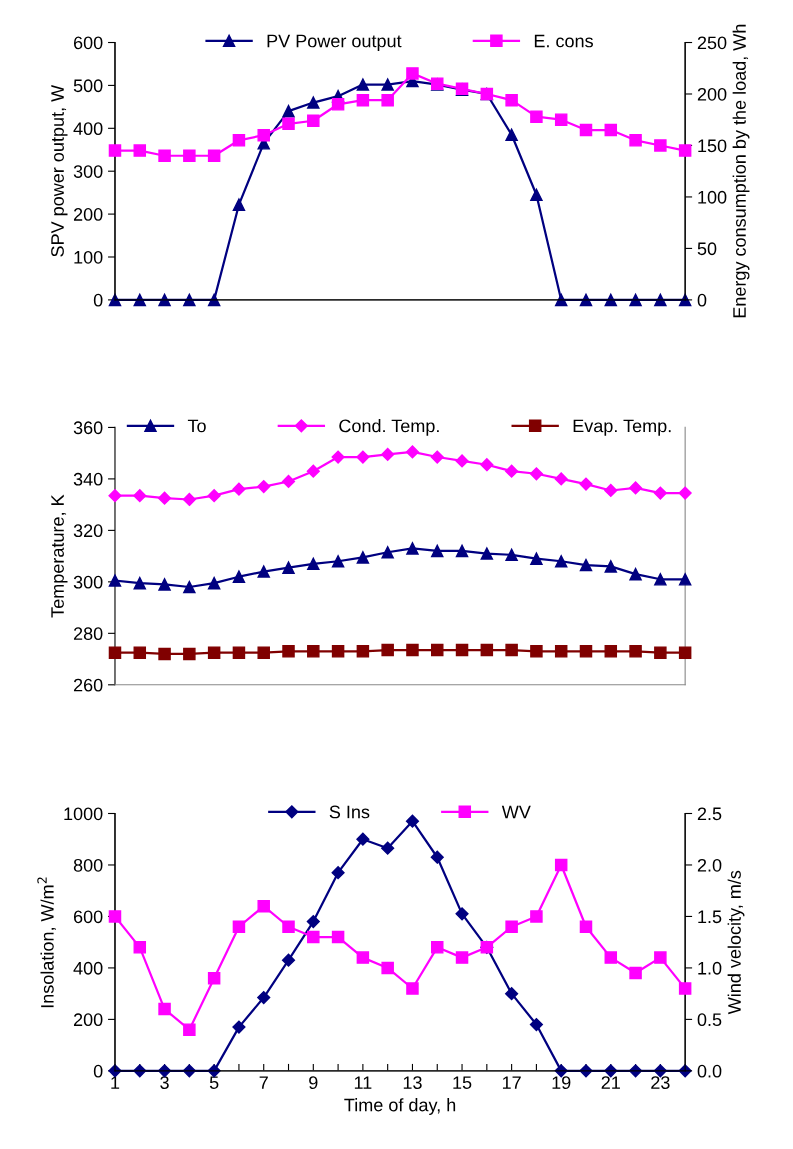  I want to click on y-tick-label: 1000, so click(83, 814).